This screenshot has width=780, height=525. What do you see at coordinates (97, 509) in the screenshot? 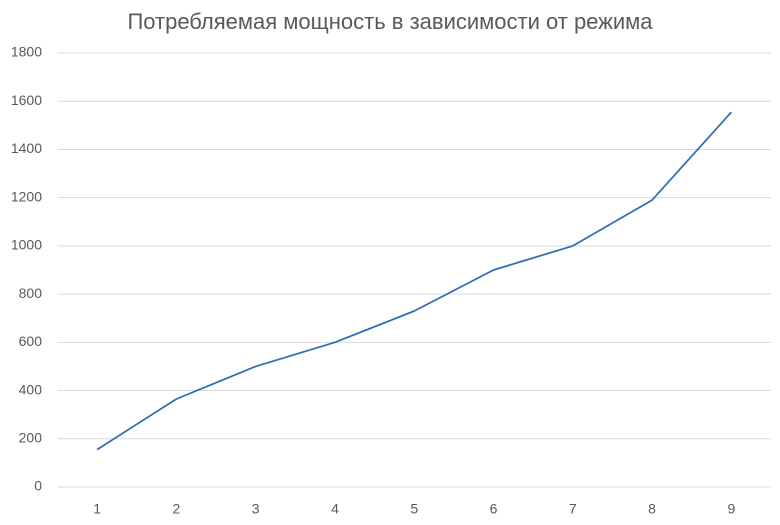
I see `x-tick-label: 1` at bounding box center [97, 509].